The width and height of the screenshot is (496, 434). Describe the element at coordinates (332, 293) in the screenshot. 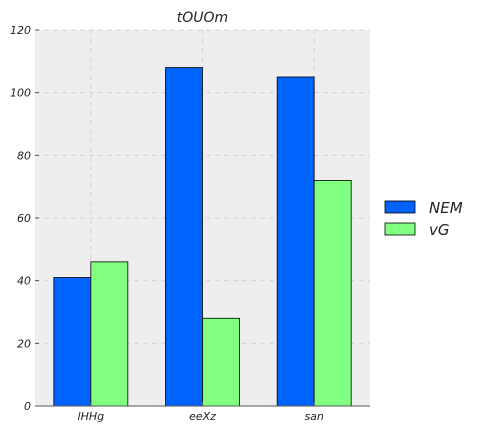

I see `bar-vG-san` at that location.